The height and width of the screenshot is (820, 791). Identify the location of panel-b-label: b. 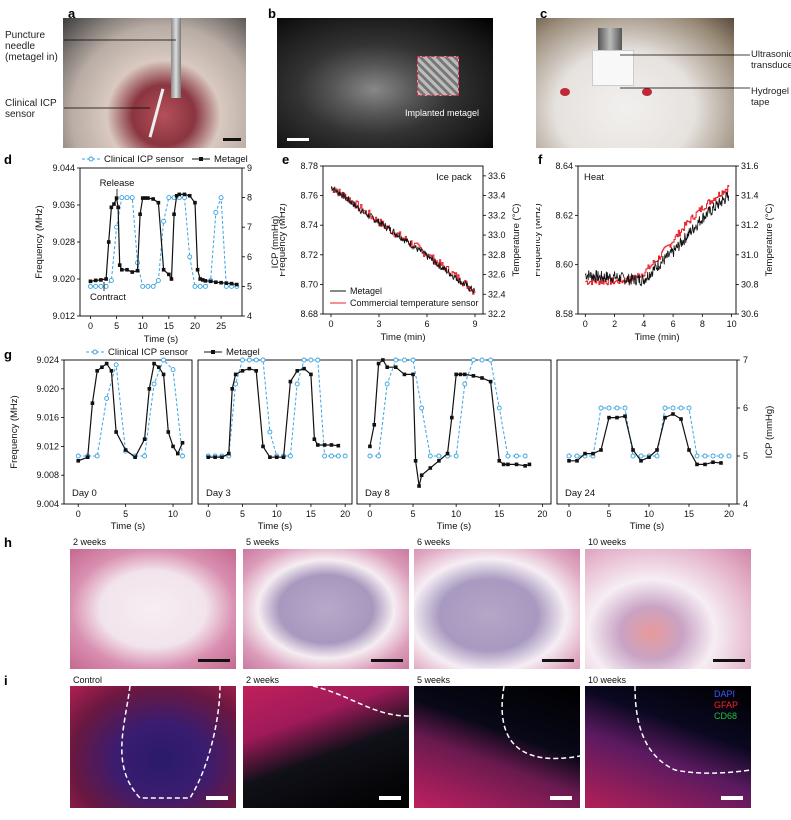
(272, 13).